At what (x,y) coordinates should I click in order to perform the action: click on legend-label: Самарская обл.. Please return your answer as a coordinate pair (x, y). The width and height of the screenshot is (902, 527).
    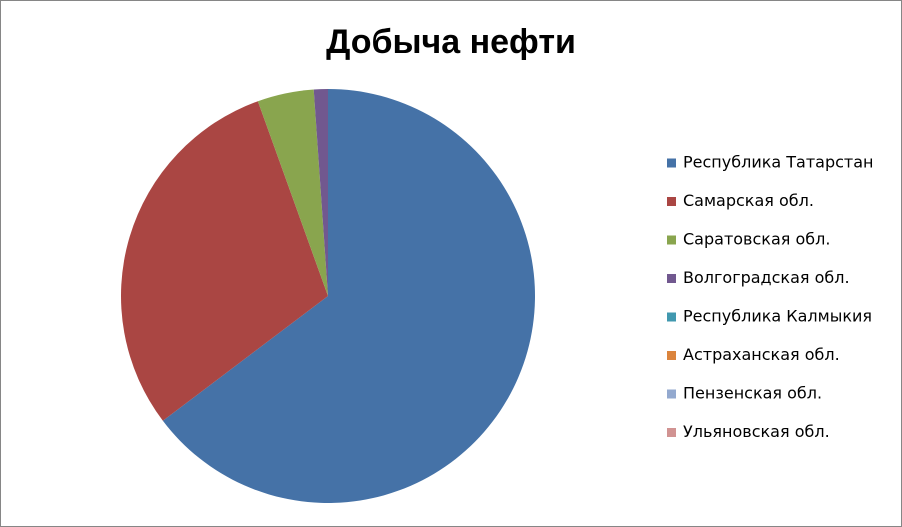
    Looking at the image, I should click on (748, 200).